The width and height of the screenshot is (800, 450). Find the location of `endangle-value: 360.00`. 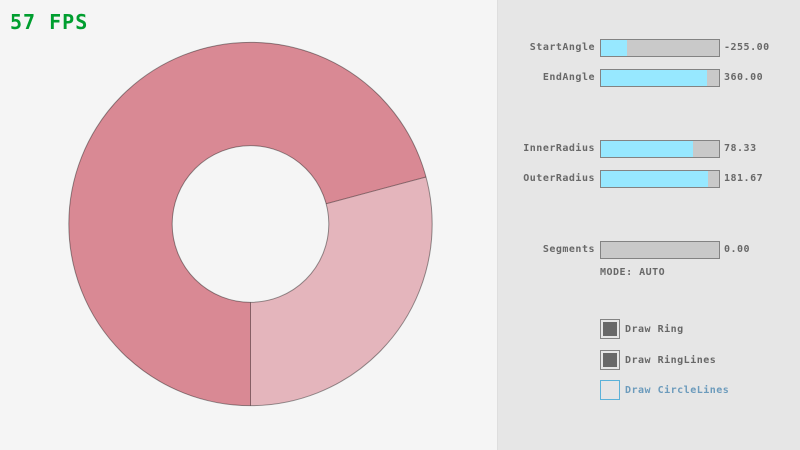

endangle-value: 360.00 is located at coordinates (744, 77).